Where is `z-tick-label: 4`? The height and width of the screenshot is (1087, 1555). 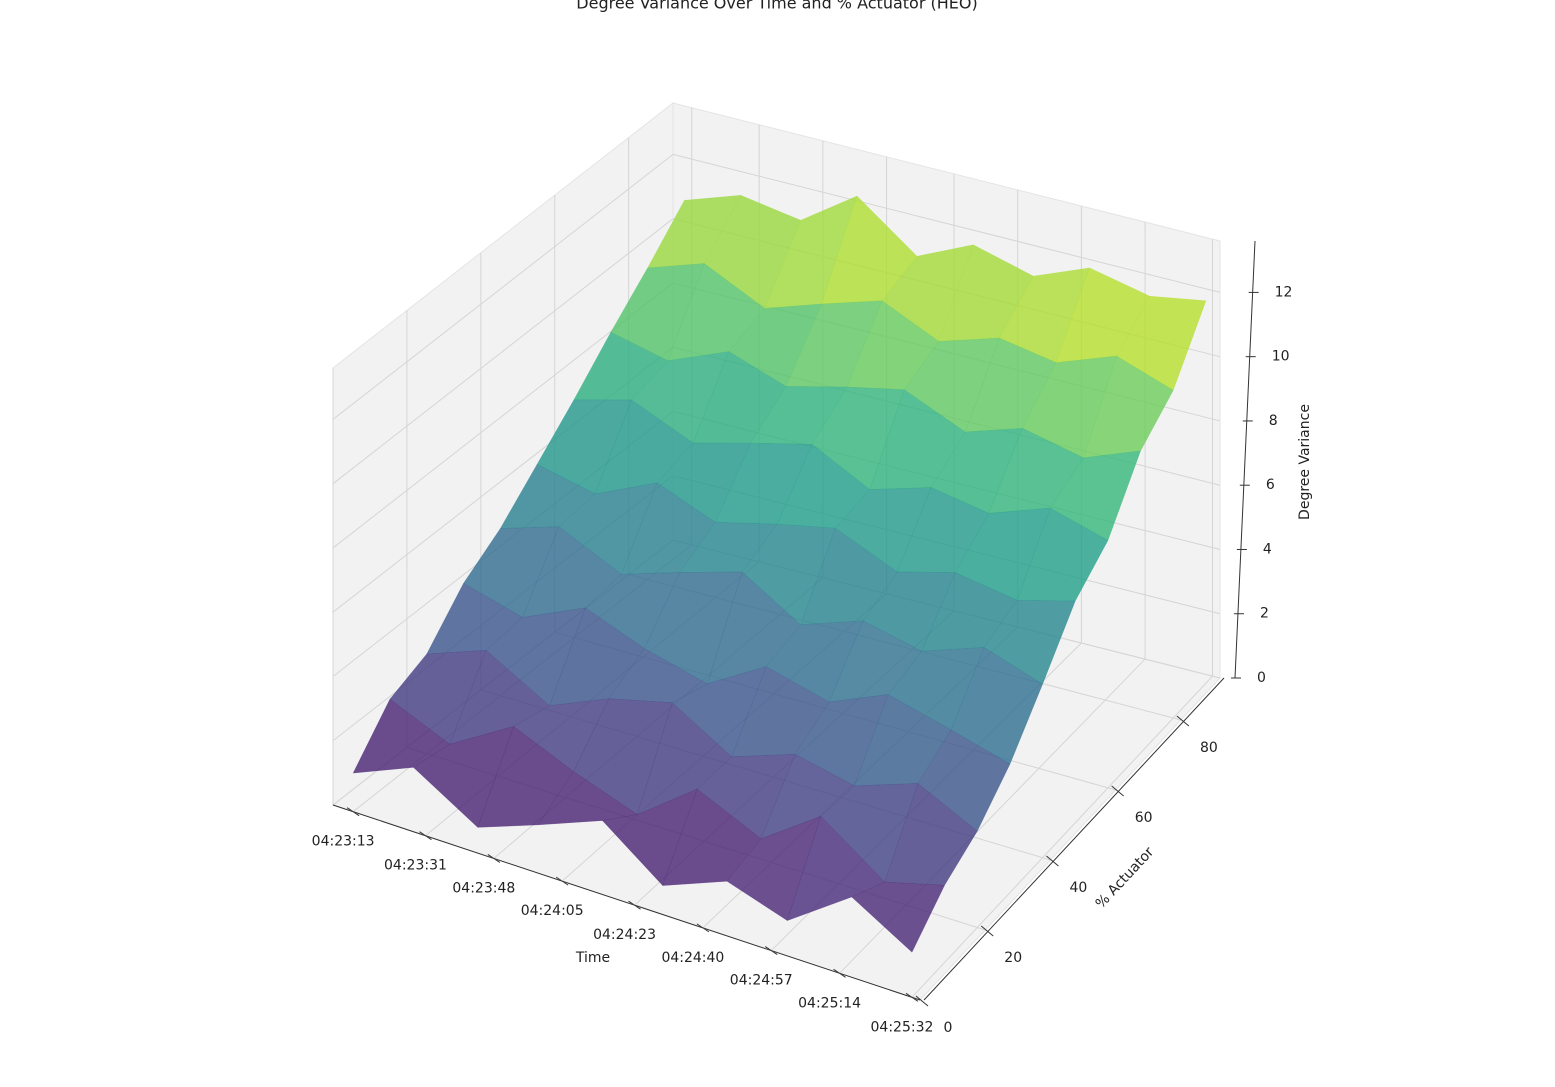 z-tick-label: 4 is located at coordinates (1267, 549).